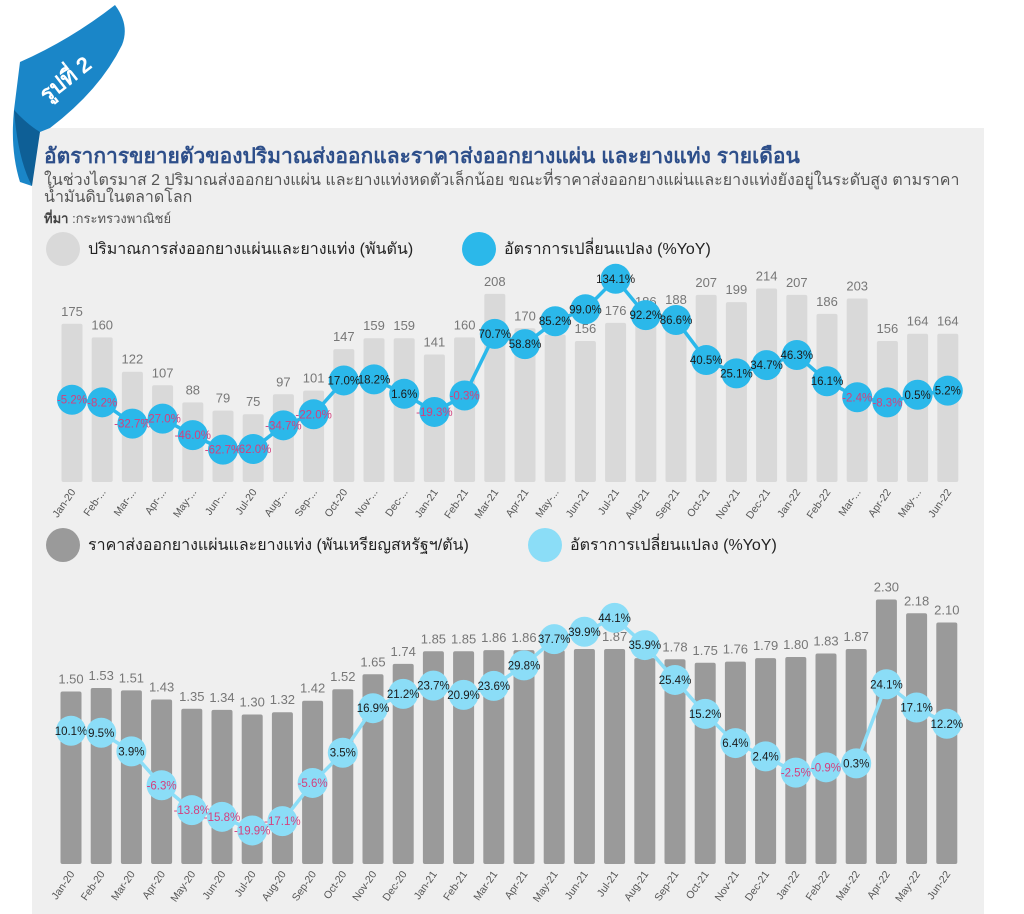 The image size is (1024, 914). I want to click on x-tick-label: Jun-21, so click(577, 885).